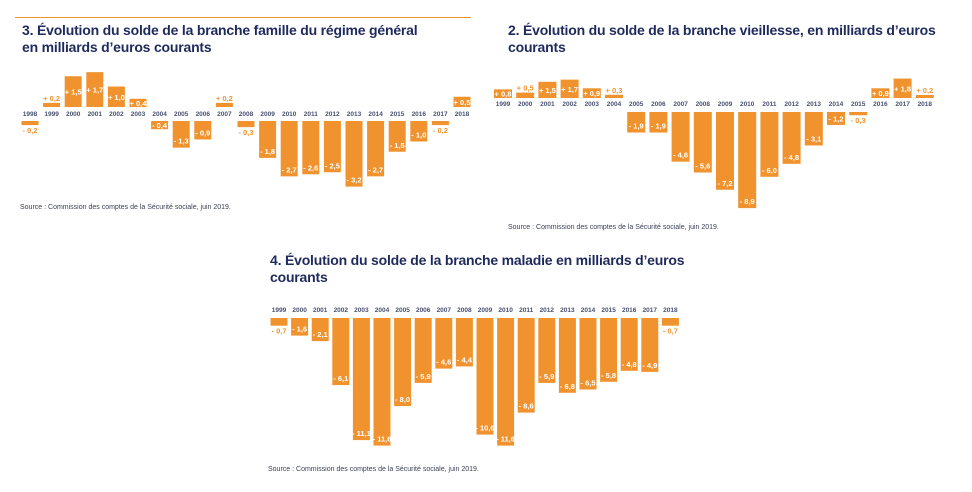 Image resolution: width=972 pixels, height=492 pixels. I want to click on bar-2000, so click(300, 327).